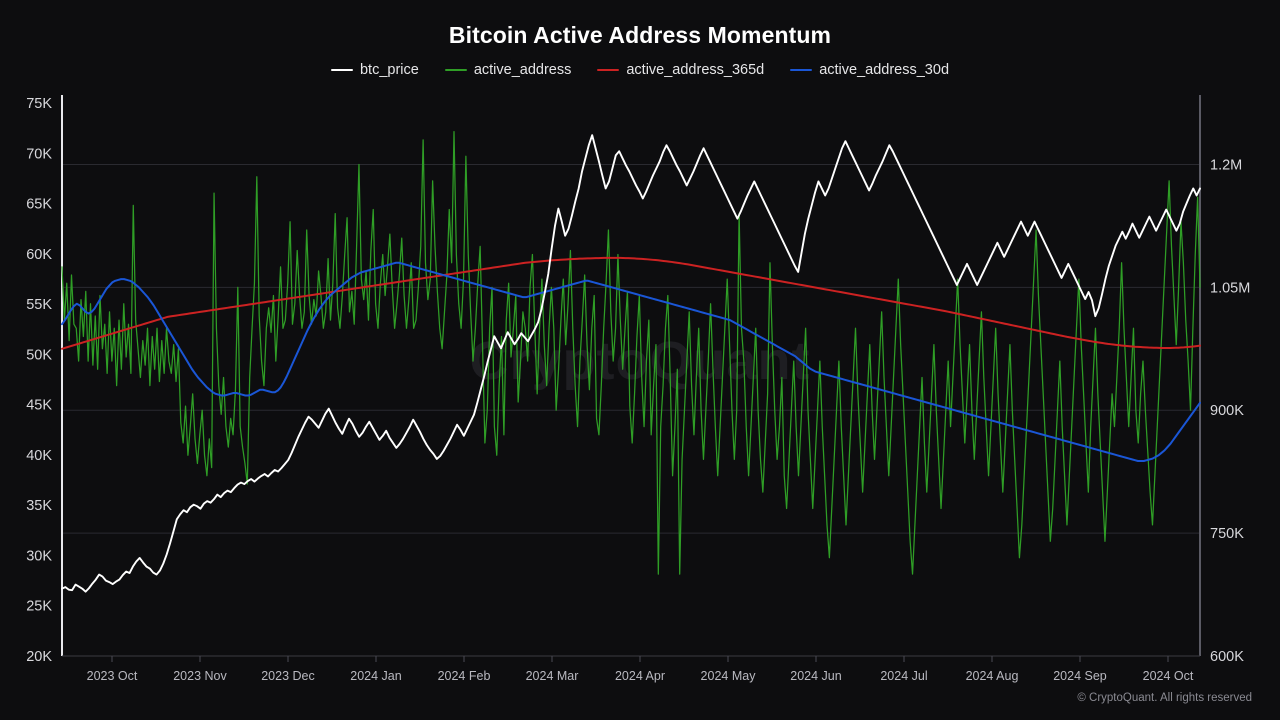 Image resolution: width=1280 pixels, height=720 pixels. Describe the element at coordinates (1227, 534) in the screenshot. I see `svg-text: 750K` at that location.